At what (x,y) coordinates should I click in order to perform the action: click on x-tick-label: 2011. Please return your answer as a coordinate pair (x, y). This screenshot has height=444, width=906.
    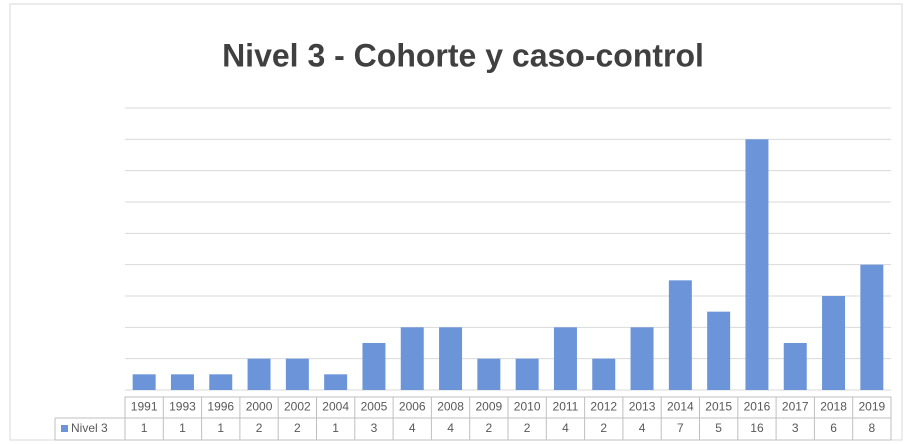
    Looking at the image, I should click on (566, 407).